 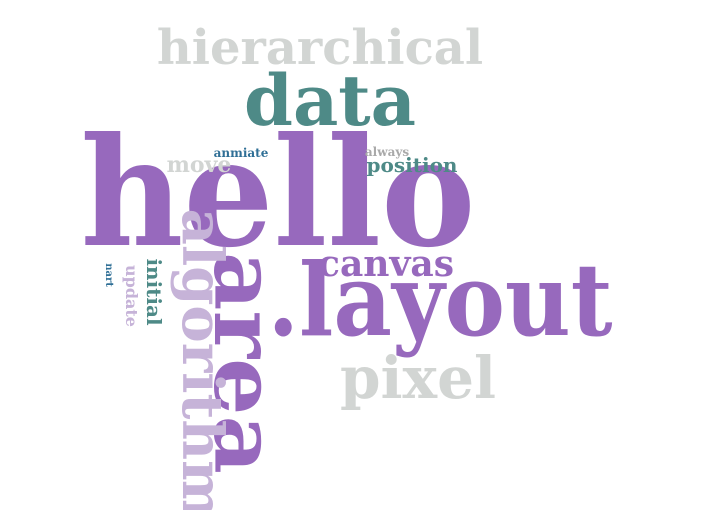 I want to click on word-area: algorithm, so click(x=202, y=359).